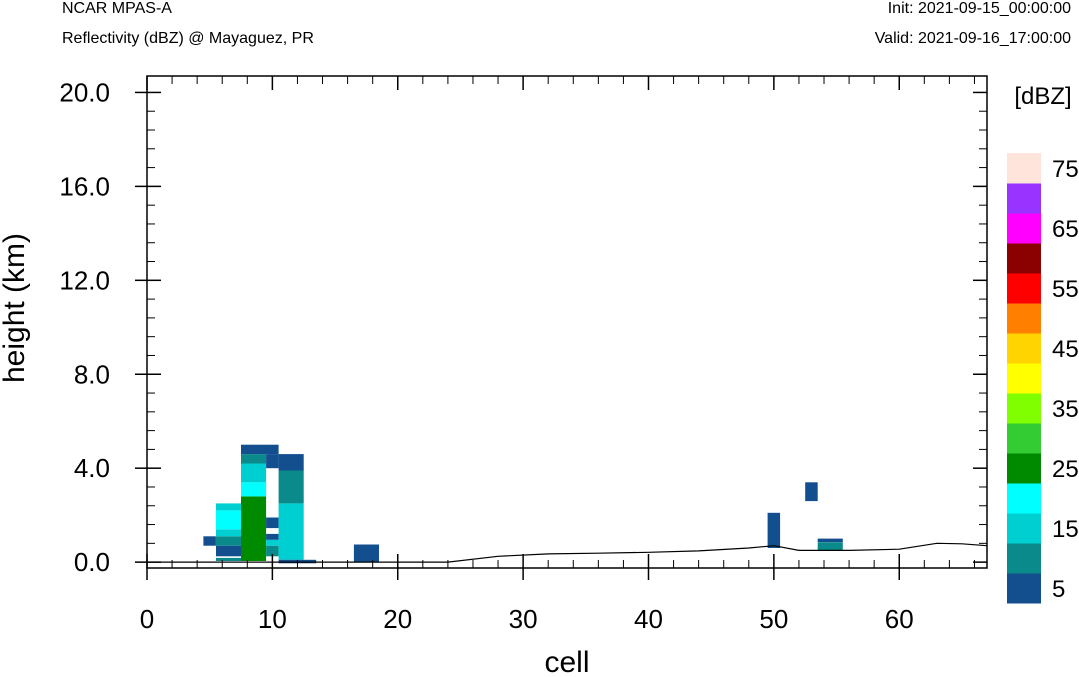  What do you see at coordinates (84, 186) in the screenshot?
I see `y-tick-label: 16.0` at bounding box center [84, 186].